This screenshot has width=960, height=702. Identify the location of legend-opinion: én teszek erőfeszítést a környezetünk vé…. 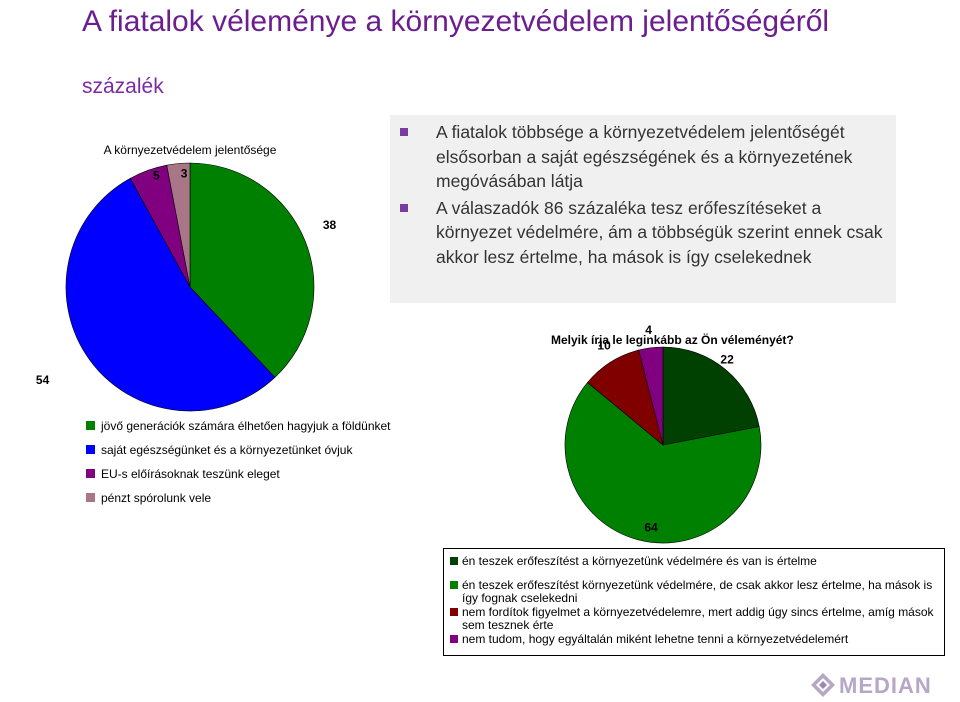
(694, 602).